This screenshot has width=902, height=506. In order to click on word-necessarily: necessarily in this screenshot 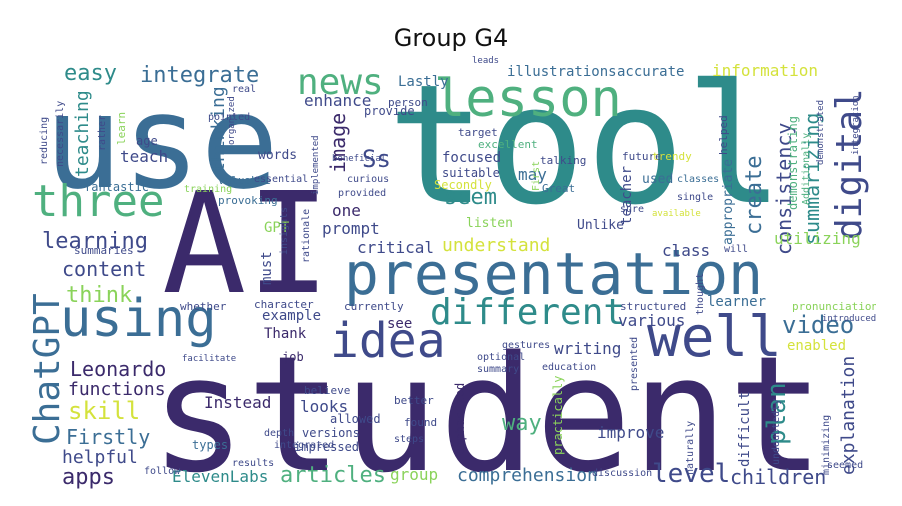, I will do `click(60, 133)`.